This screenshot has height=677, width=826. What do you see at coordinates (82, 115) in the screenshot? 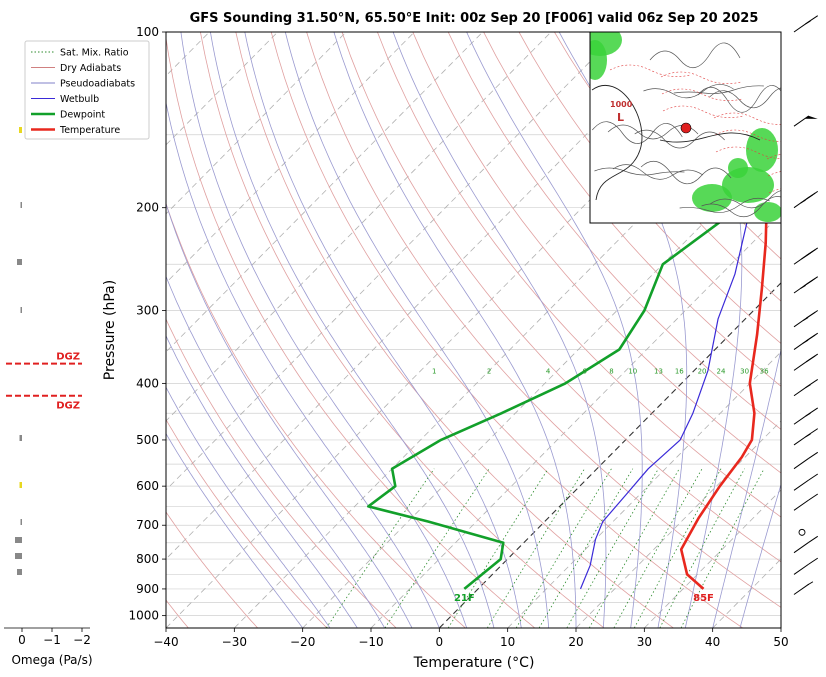
I see `legend-label: Dewpoint` at bounding box center [82, 115].